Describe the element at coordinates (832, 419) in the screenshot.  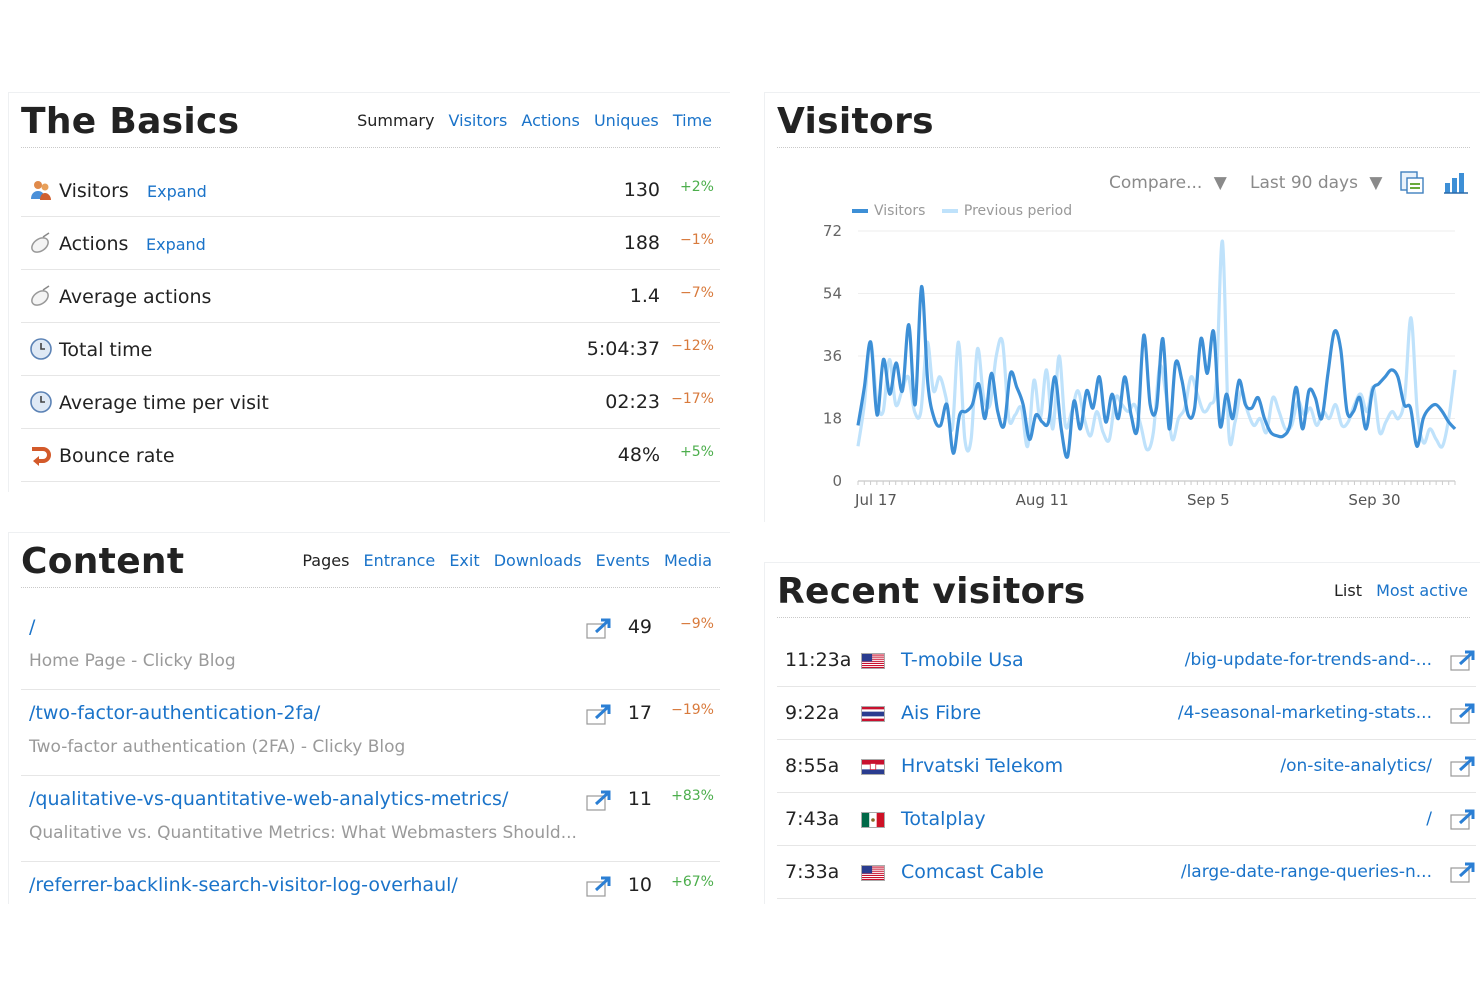
I see `y-tick-label: 18` at that location.